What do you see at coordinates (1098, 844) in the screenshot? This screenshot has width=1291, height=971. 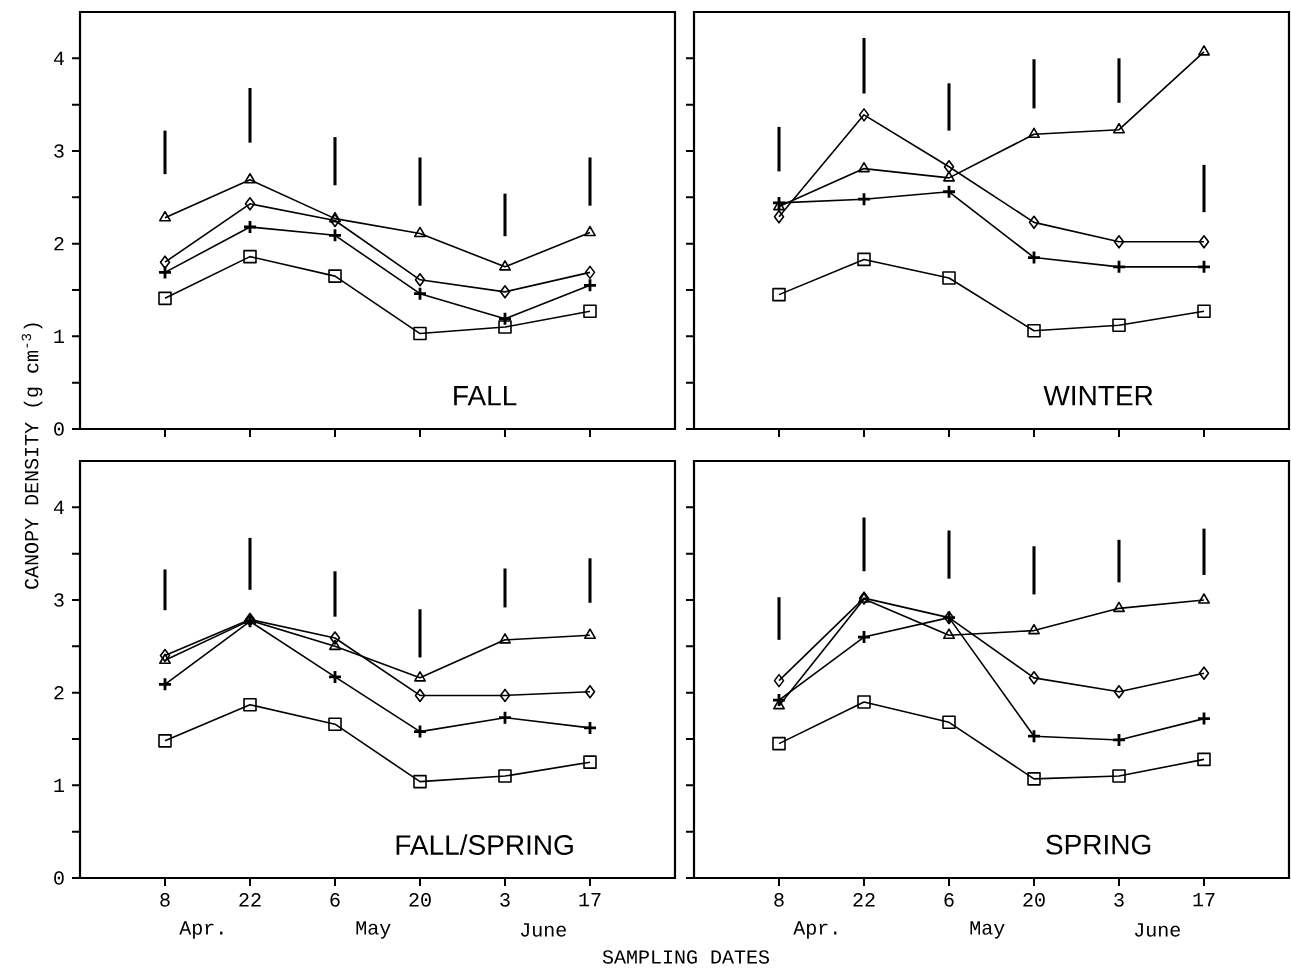 I see `text: SPRING` at bounding box center [1098, 844].